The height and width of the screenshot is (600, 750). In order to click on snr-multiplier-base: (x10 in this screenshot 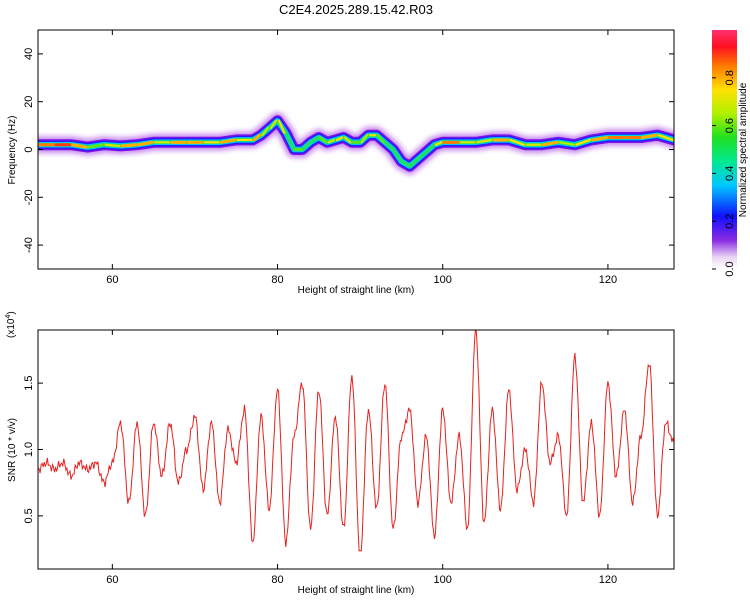, I will do `click(11, 328)`.